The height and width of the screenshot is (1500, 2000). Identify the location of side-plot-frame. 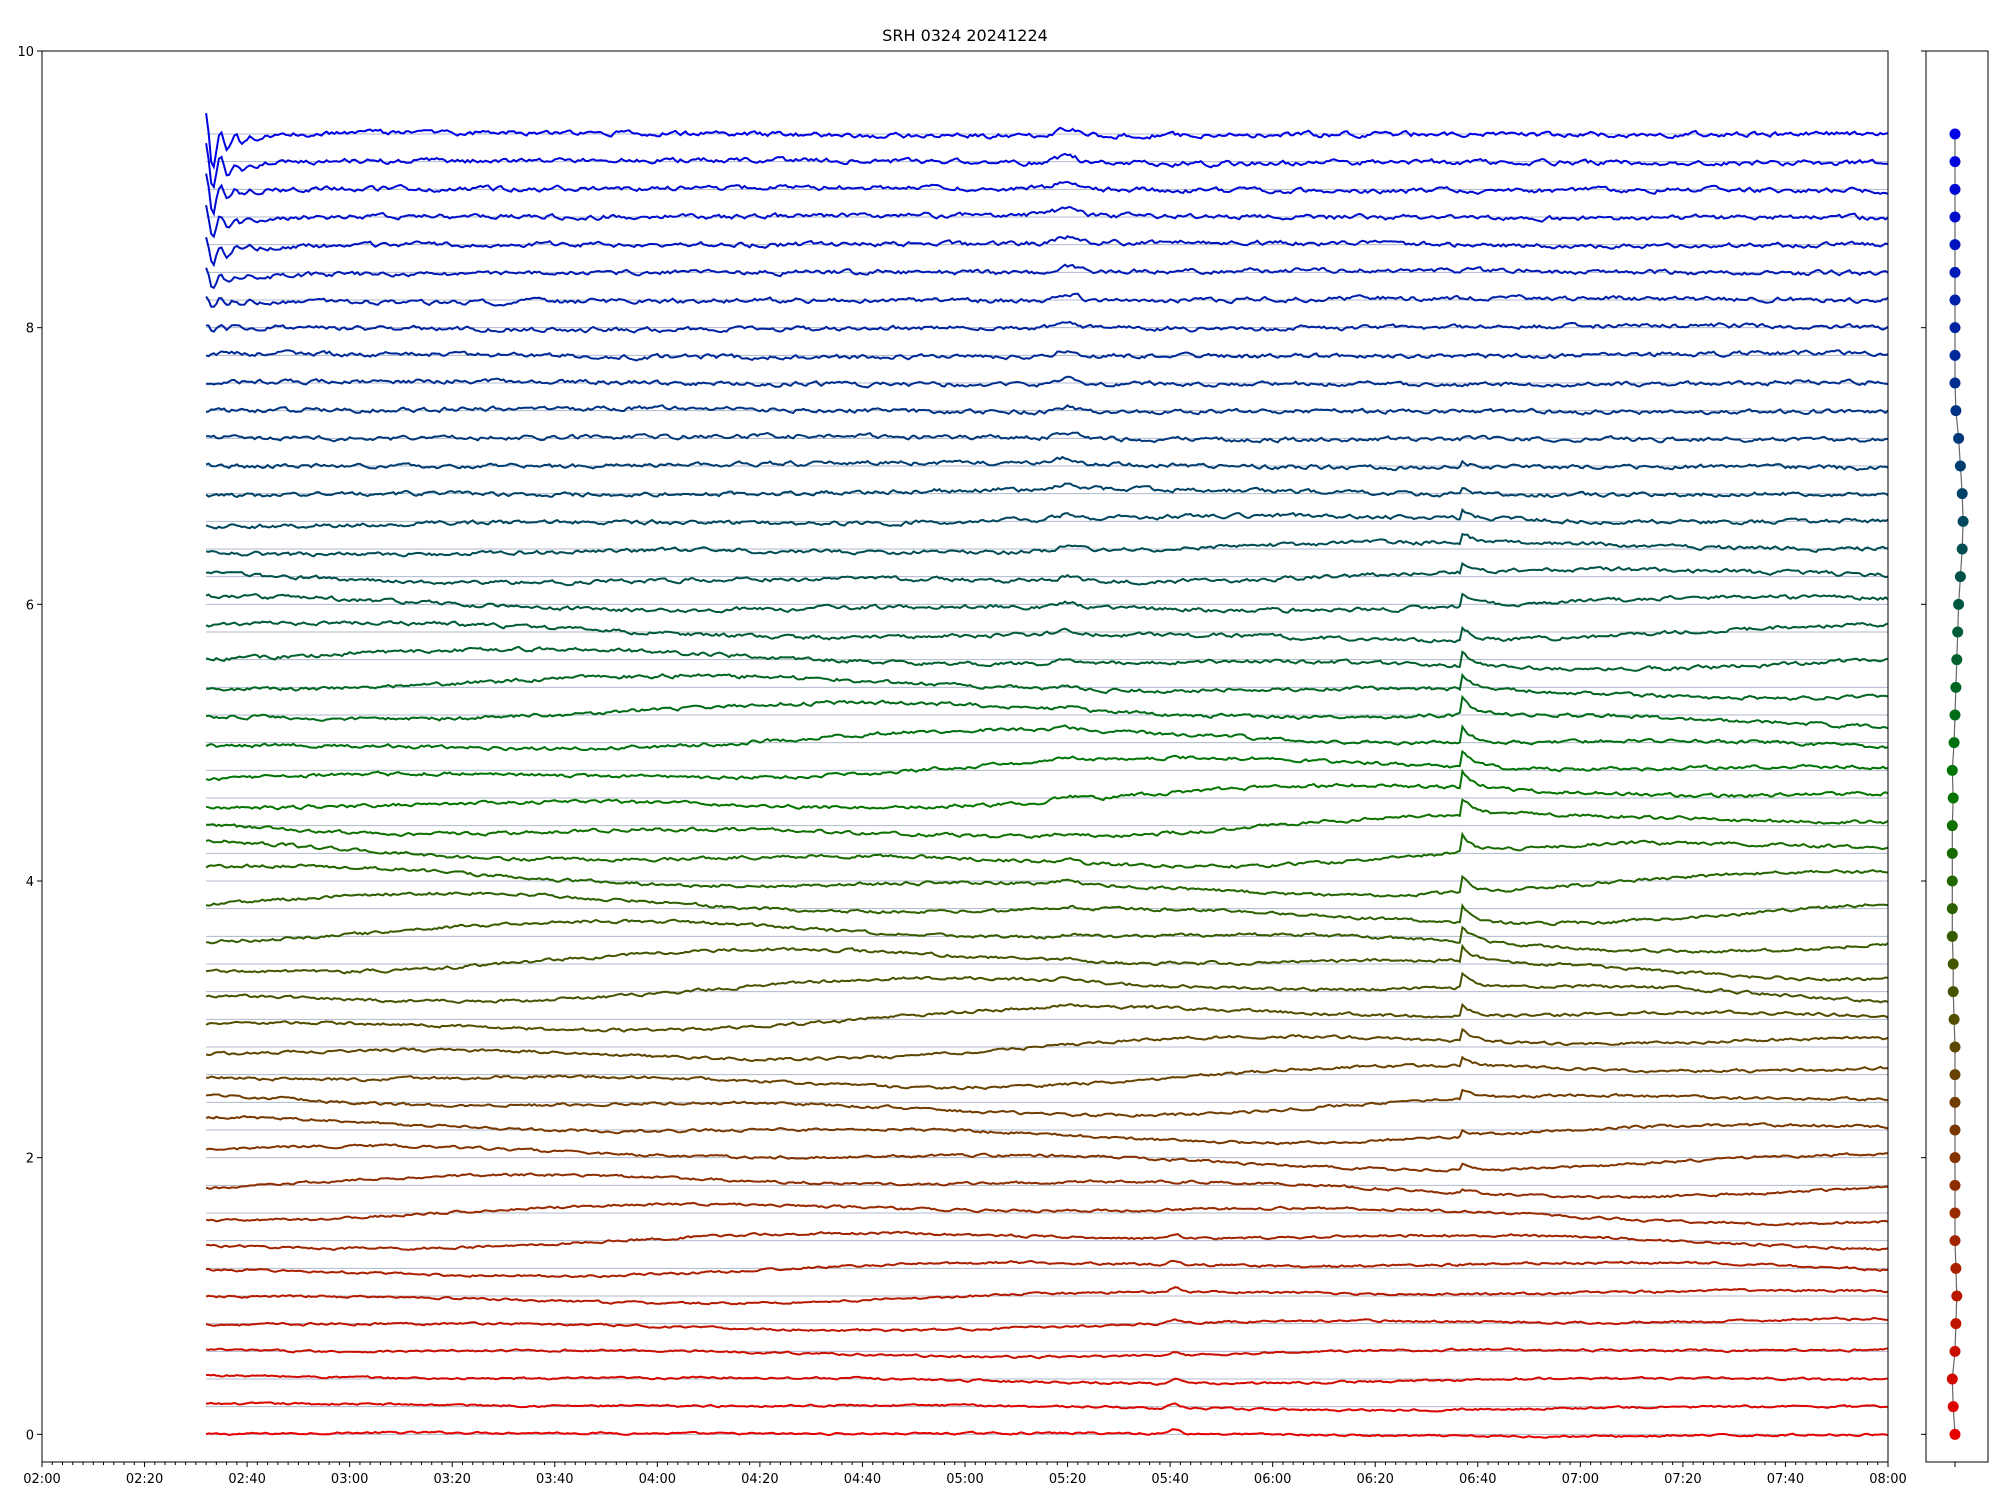
(1957, 756).